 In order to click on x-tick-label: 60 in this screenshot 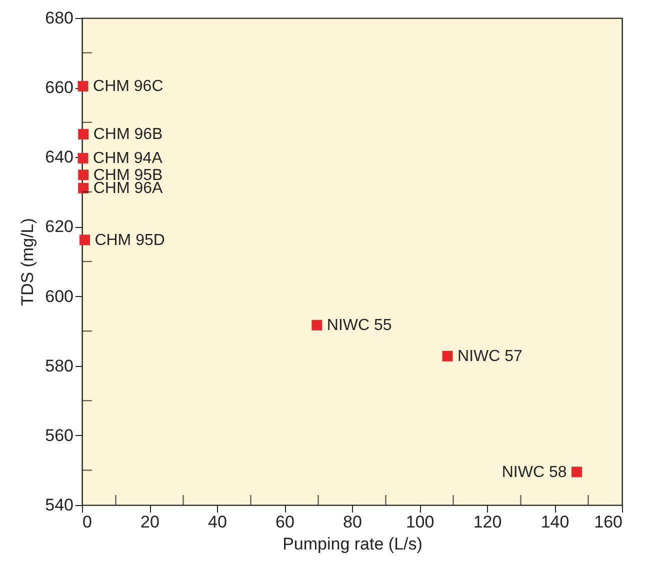, I will do `click(285, 522)`.